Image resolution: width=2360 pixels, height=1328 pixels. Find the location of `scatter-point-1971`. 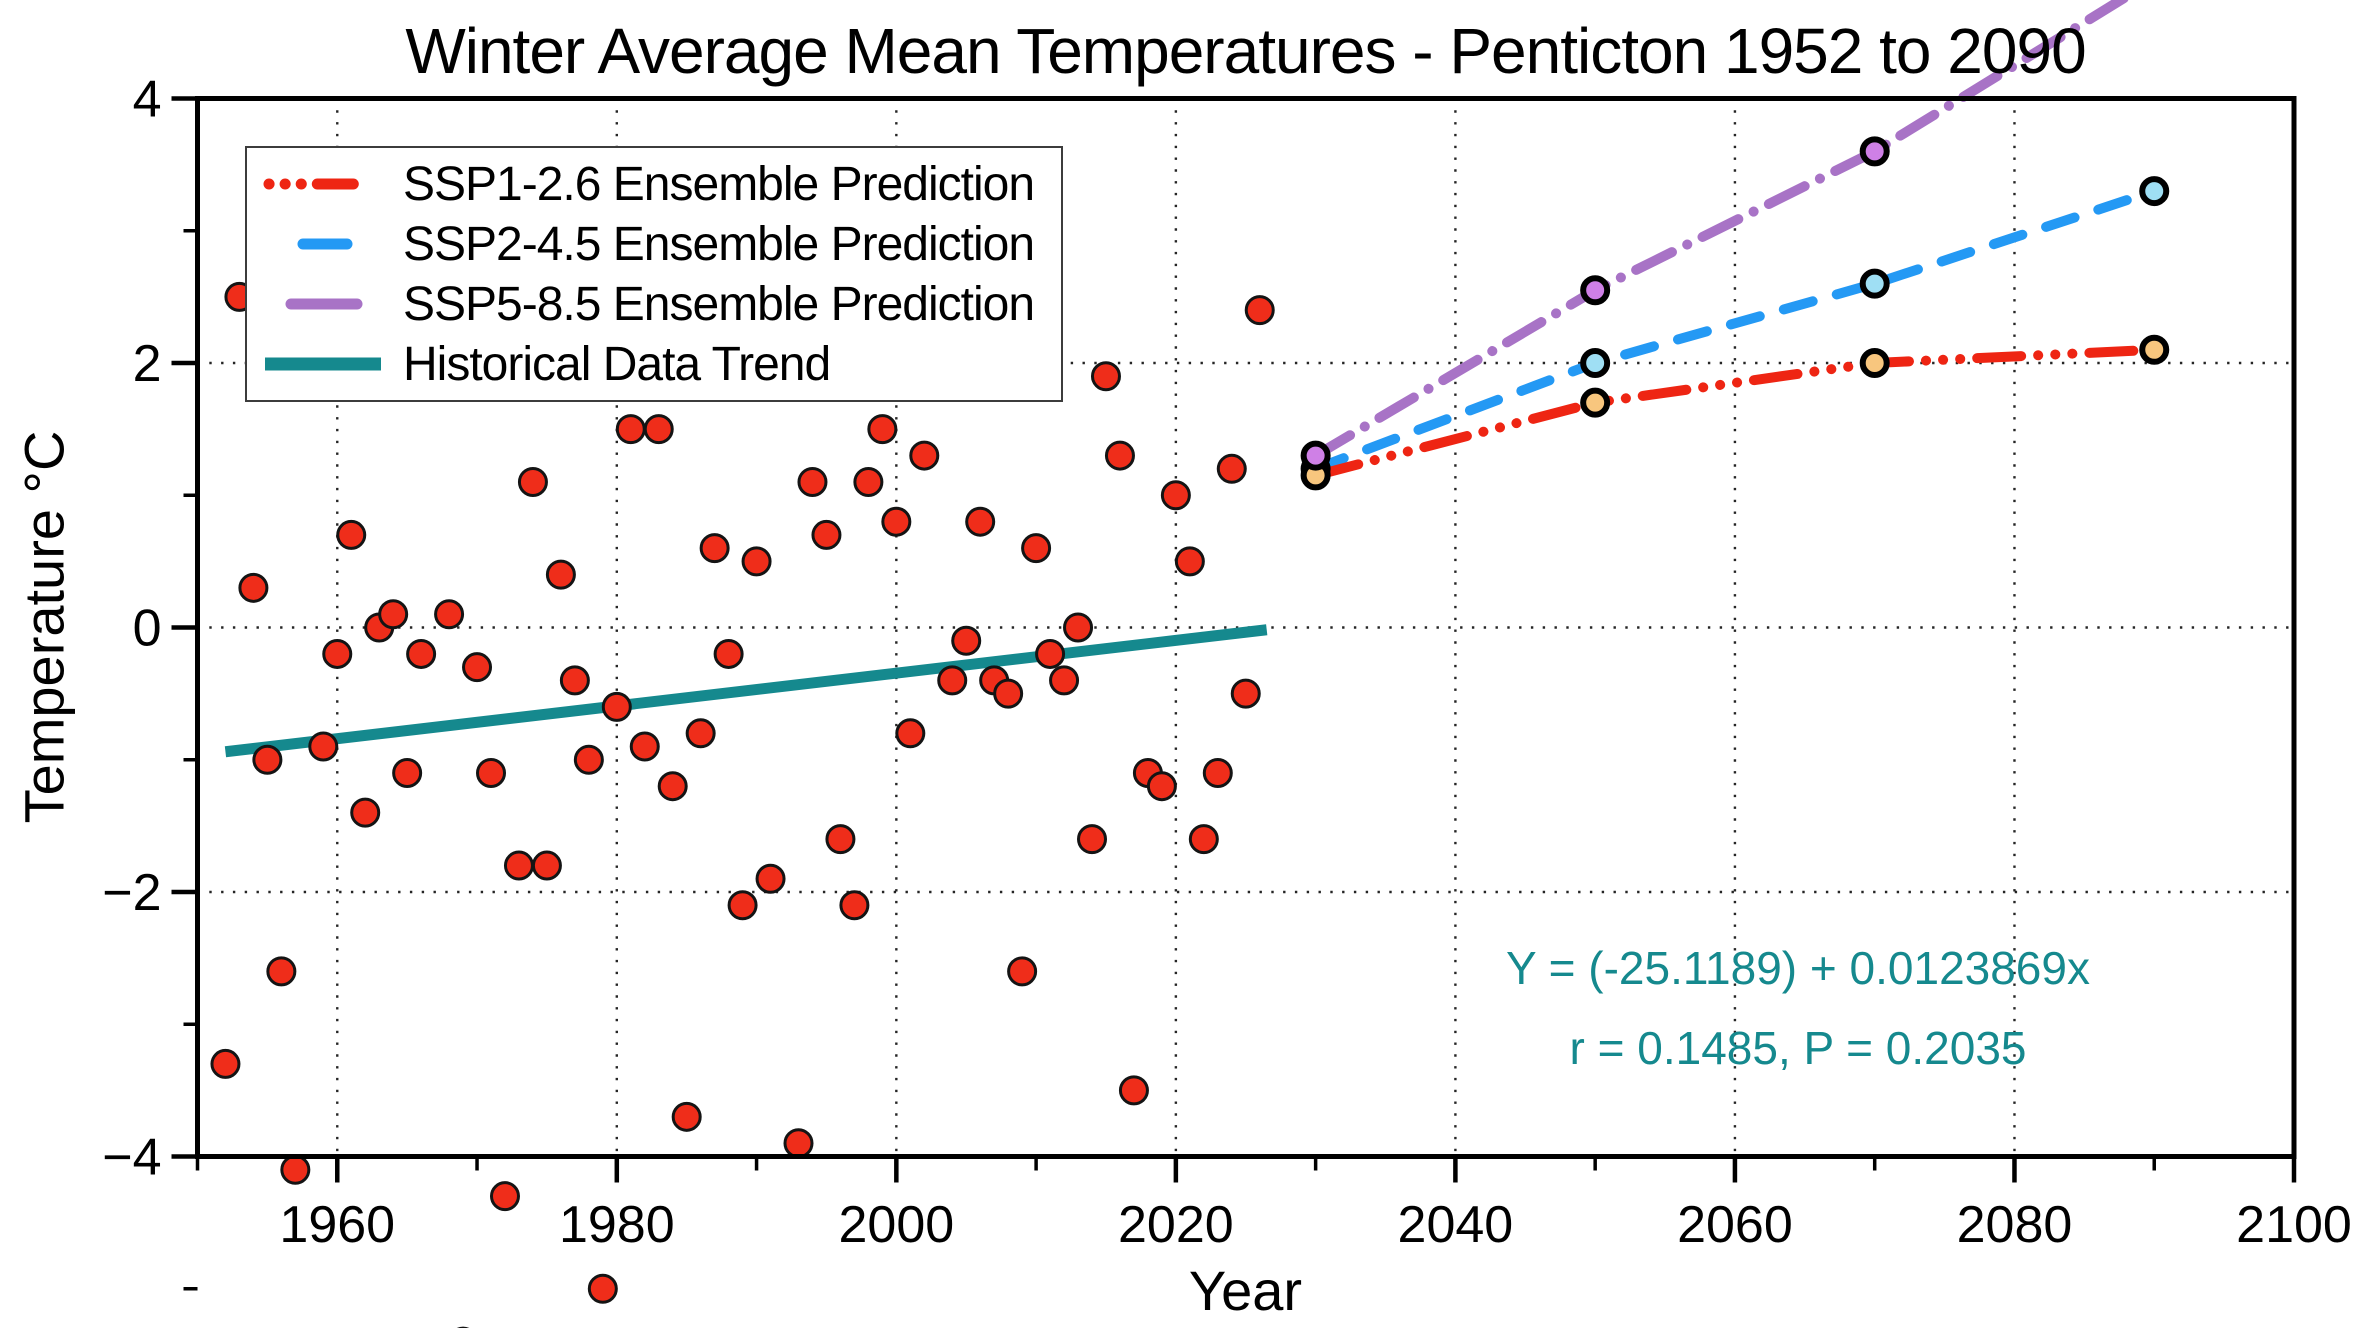

scatter-point-1971 is located at coordinates (491, 772).